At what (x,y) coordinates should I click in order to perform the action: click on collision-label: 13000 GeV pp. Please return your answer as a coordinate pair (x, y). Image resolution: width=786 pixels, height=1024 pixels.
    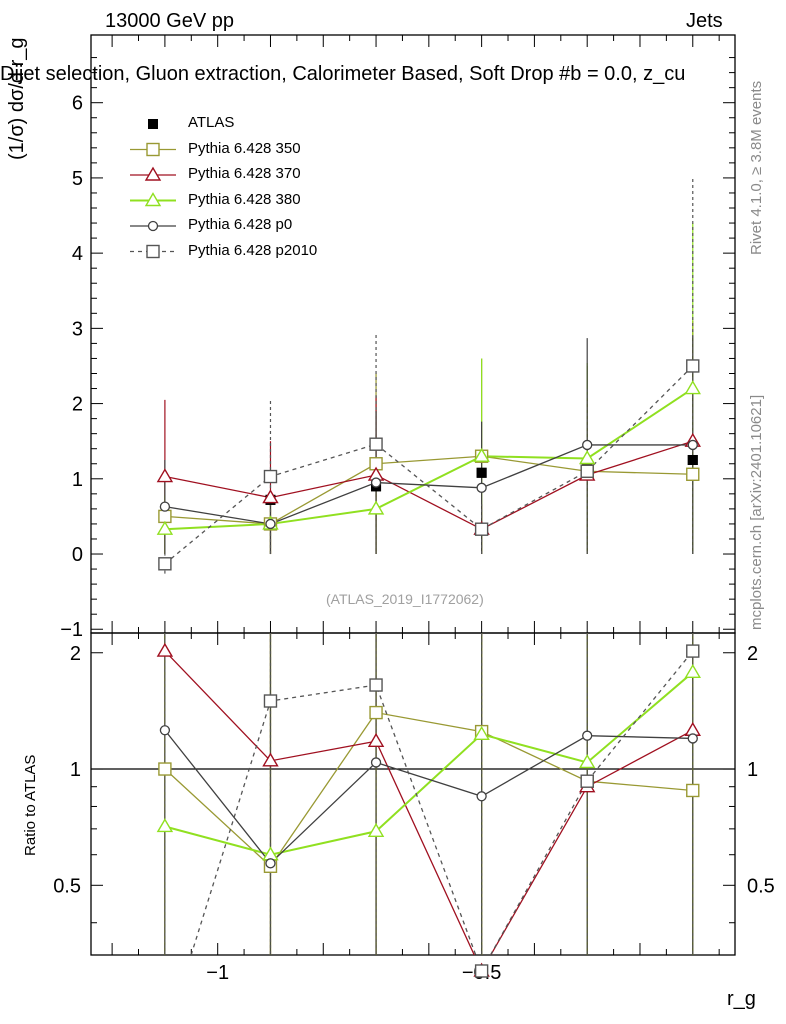
    Looking at the image, I should click on (169, 21).